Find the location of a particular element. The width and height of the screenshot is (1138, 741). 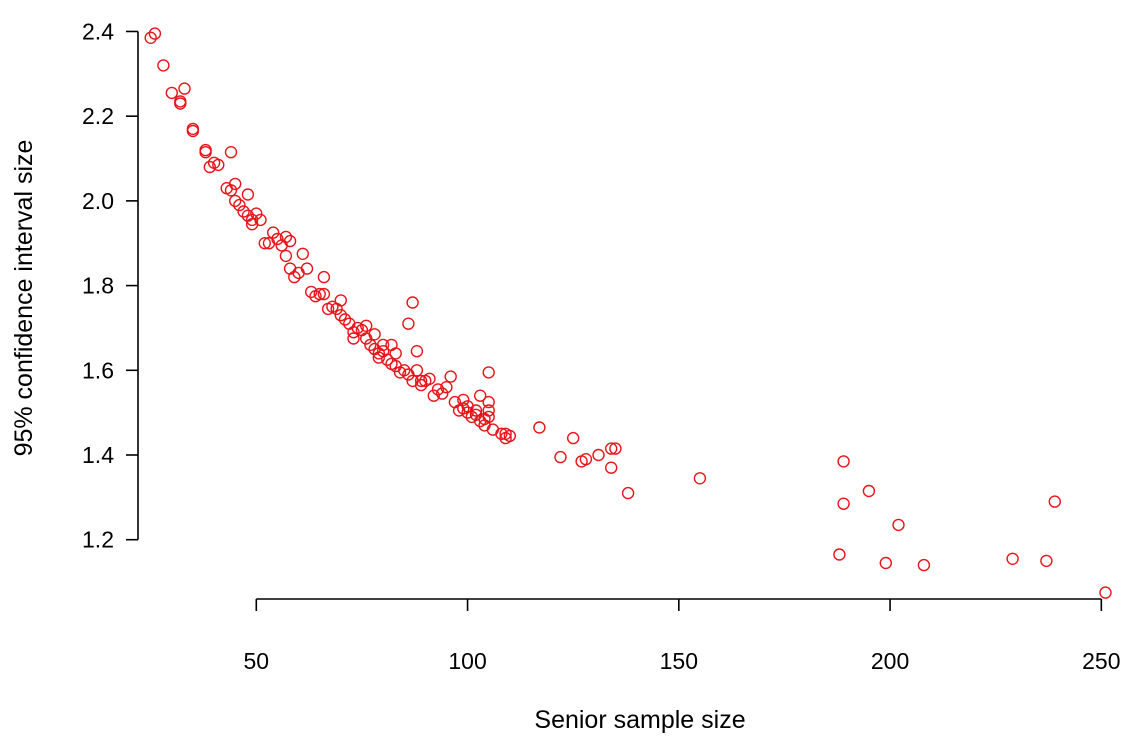

y-tick-label: 1.8 is located at coordinates (98, 286).